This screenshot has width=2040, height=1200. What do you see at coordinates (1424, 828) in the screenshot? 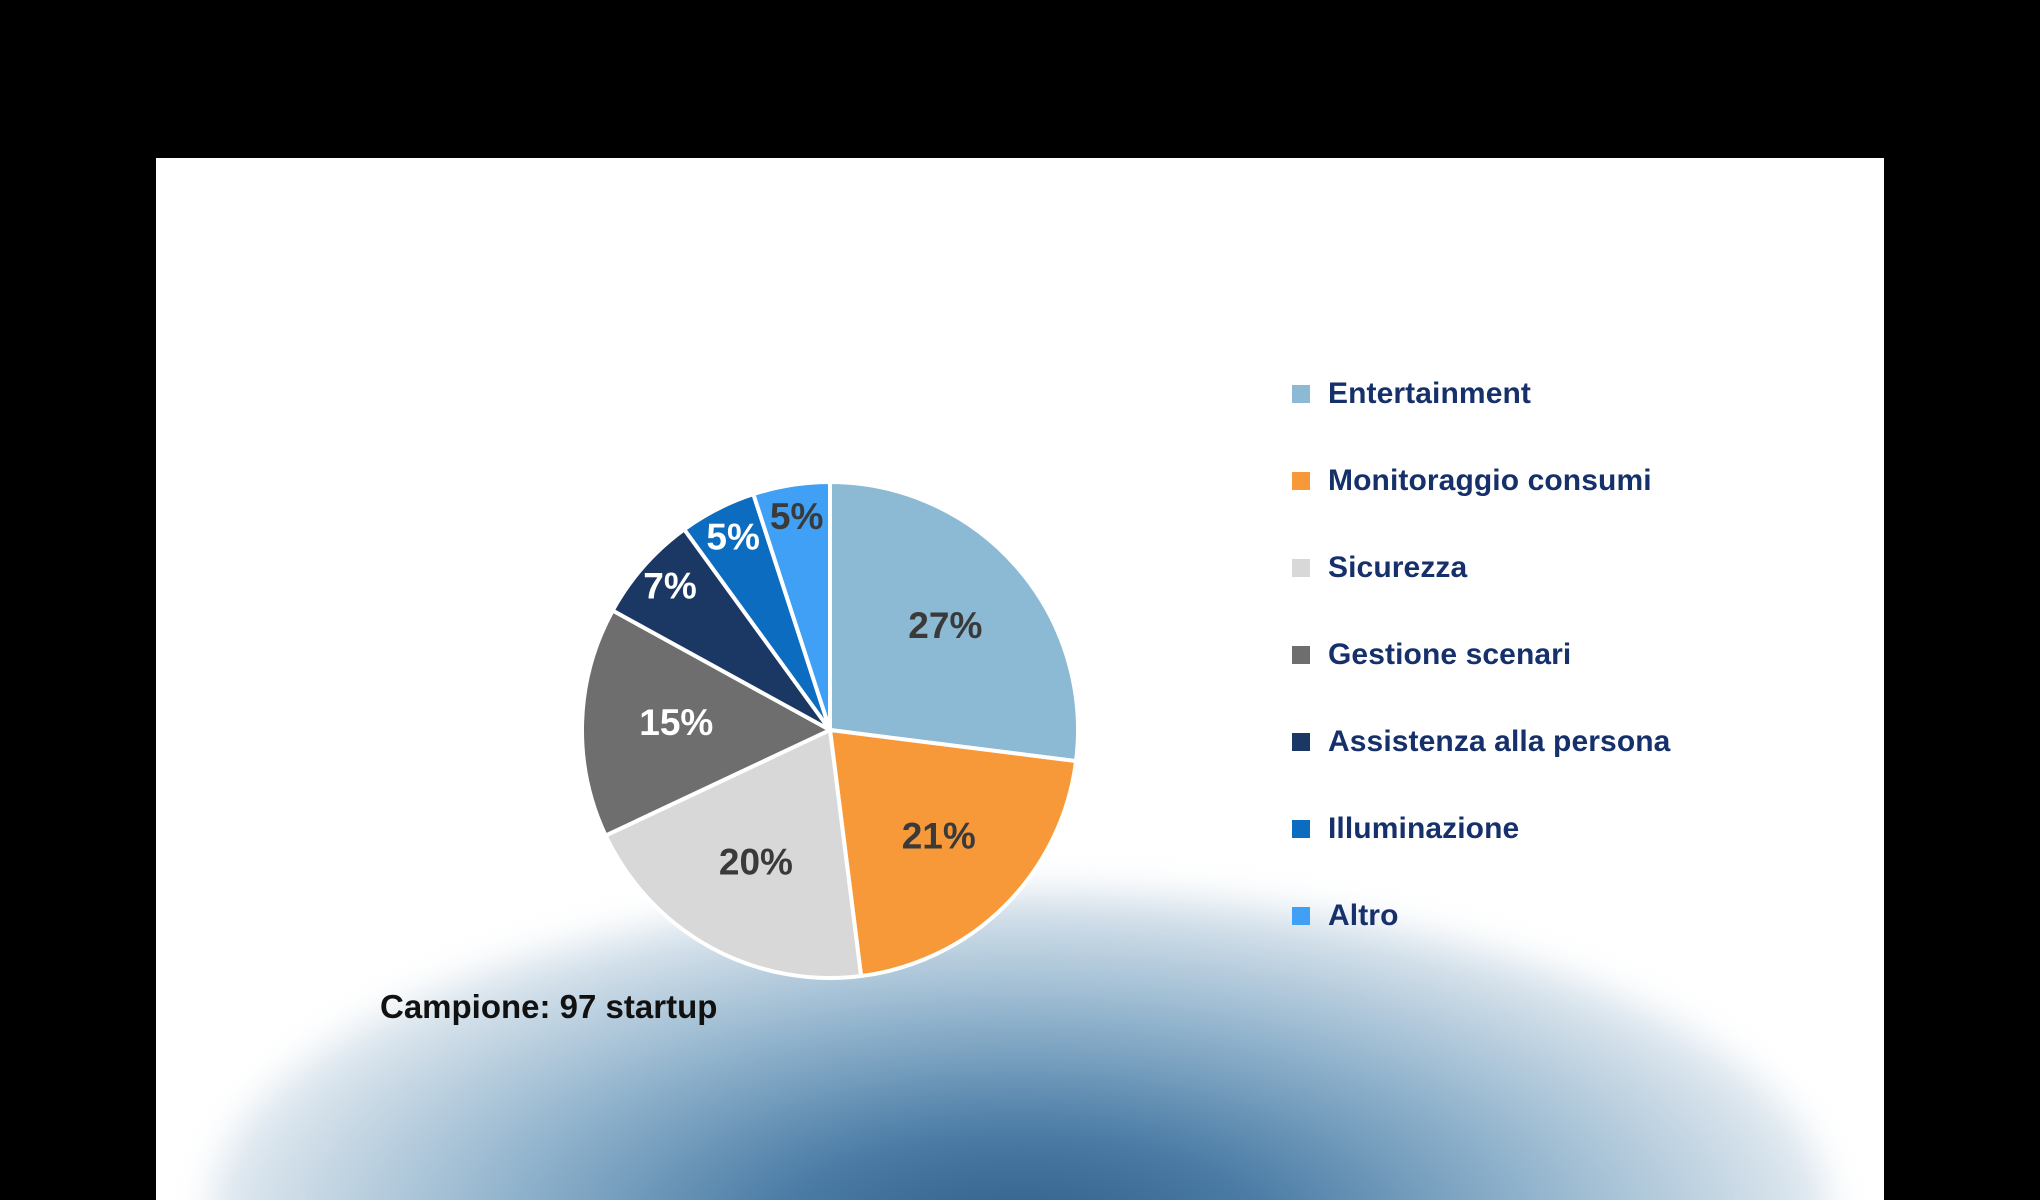
I see `legend-item-label: Illuminazione` at bounding box center [1424, 828].